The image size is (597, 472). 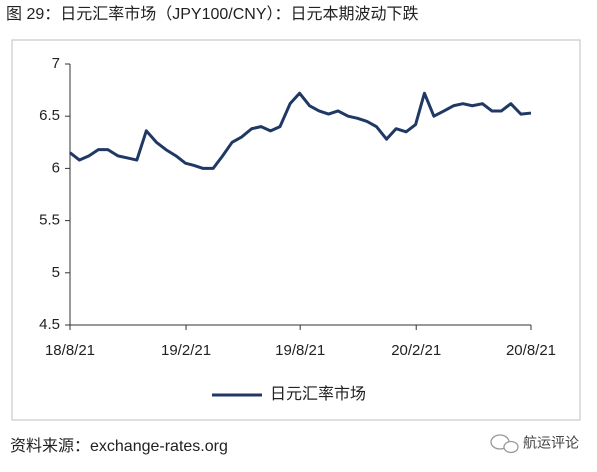 What do you see at coordinates (56, 167) in the screenshot?
I see `y-tick-label: 6` at bounding box center [56, 167].